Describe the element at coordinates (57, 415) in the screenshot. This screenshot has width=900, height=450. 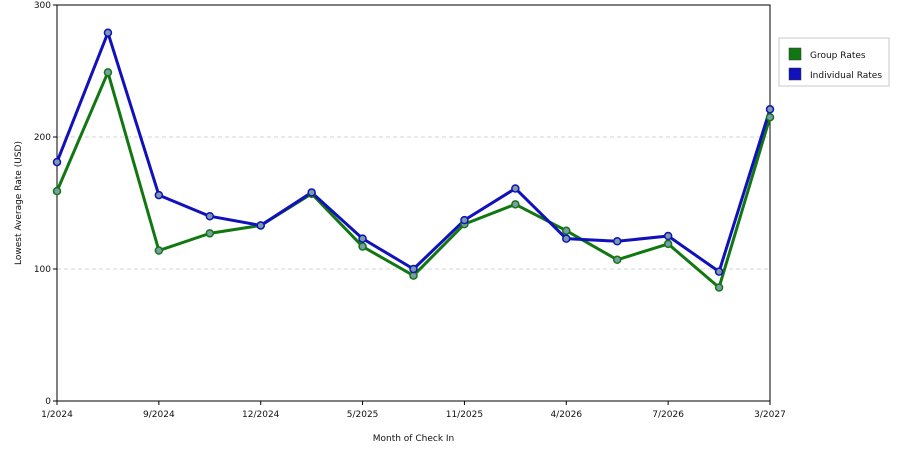
I see `x-tick-label: 1/2024` at that location.